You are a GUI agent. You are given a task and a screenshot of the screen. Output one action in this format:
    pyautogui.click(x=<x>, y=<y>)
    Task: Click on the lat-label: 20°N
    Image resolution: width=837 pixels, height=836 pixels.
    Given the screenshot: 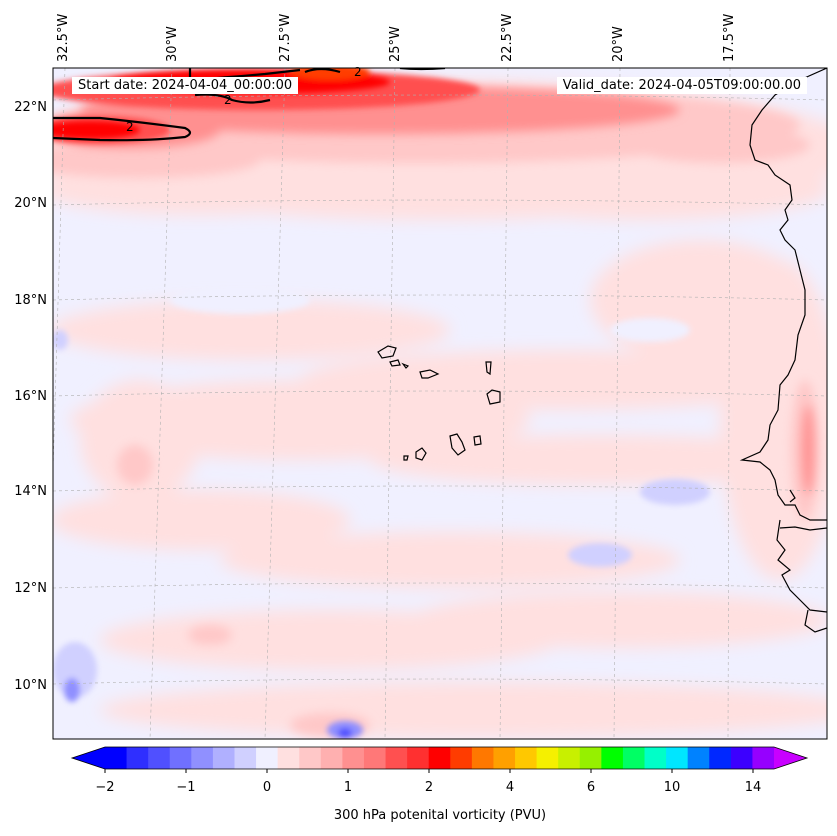 What is the action you would take?
    pyautogui.click(x=30, y=203)
    